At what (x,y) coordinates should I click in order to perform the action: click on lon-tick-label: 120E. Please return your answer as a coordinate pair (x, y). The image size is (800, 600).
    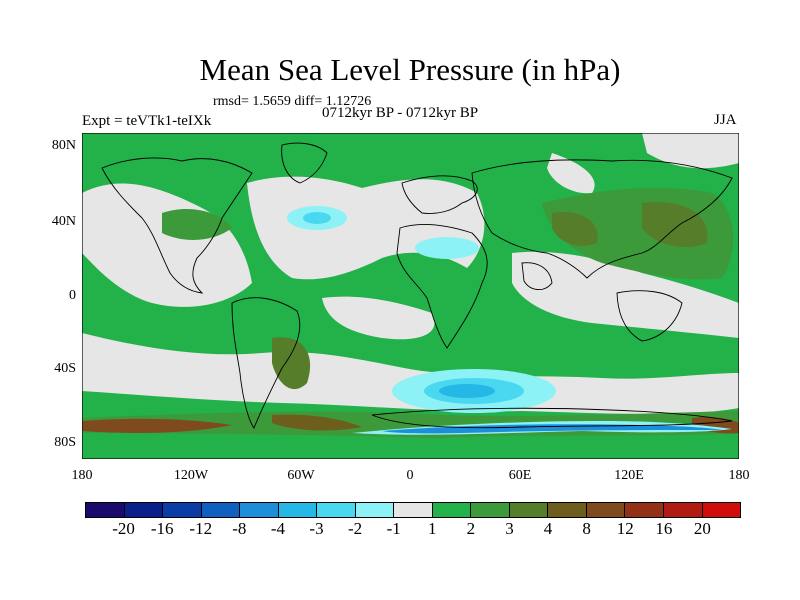
    Looking at the image, I should click on (629, 475).